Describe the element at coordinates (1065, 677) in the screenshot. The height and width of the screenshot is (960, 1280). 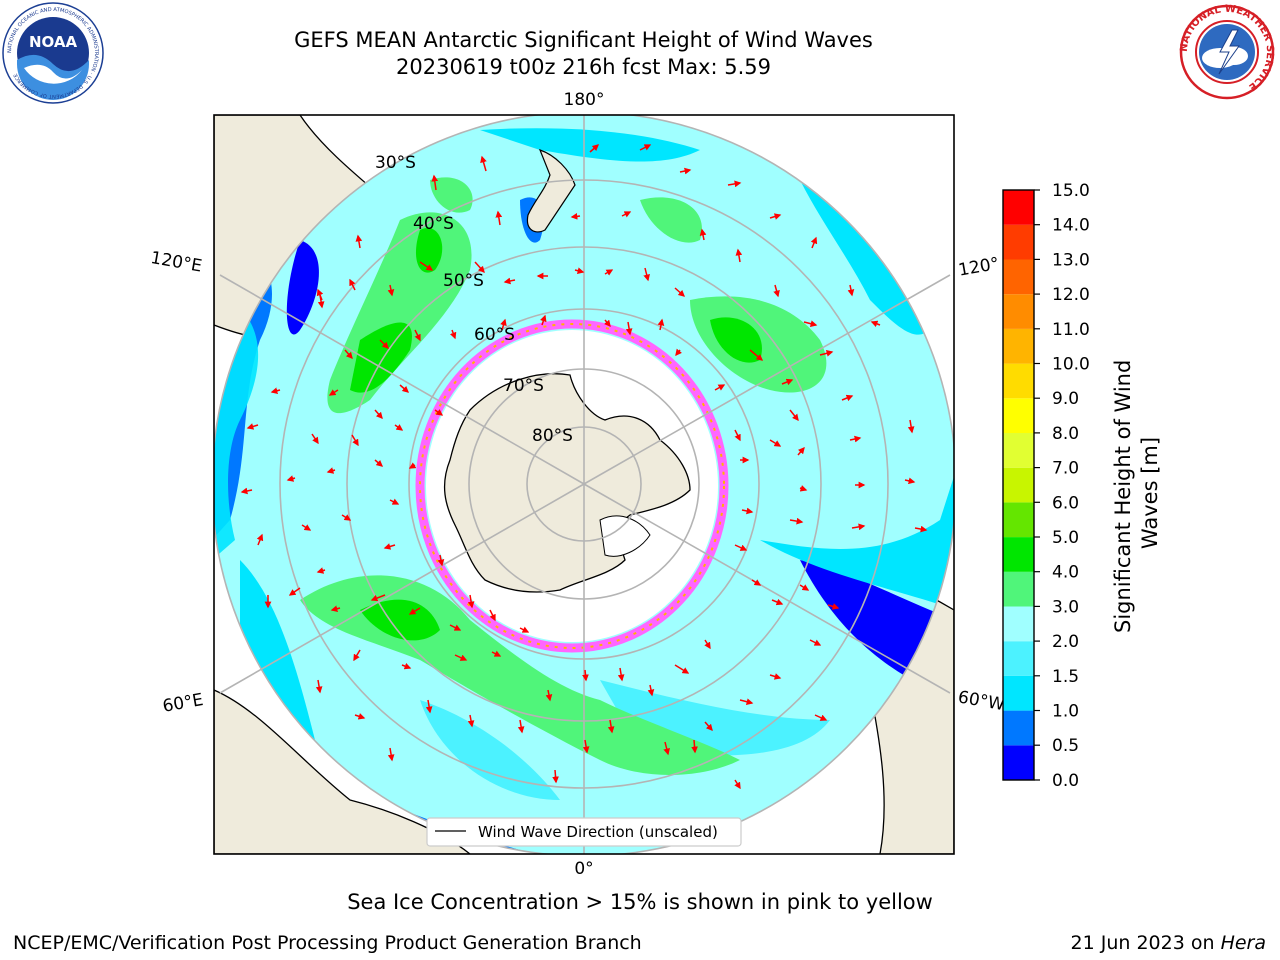
I see `cbar-tick-label: 1.5` at that location.